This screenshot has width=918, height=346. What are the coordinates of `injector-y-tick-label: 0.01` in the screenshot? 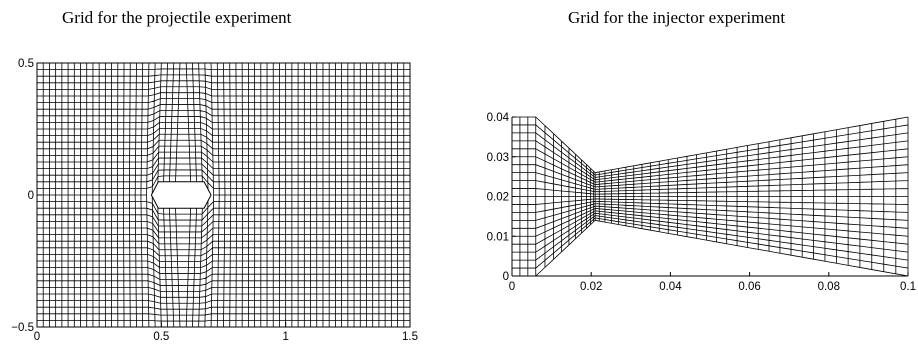 It's located at (498, 237).